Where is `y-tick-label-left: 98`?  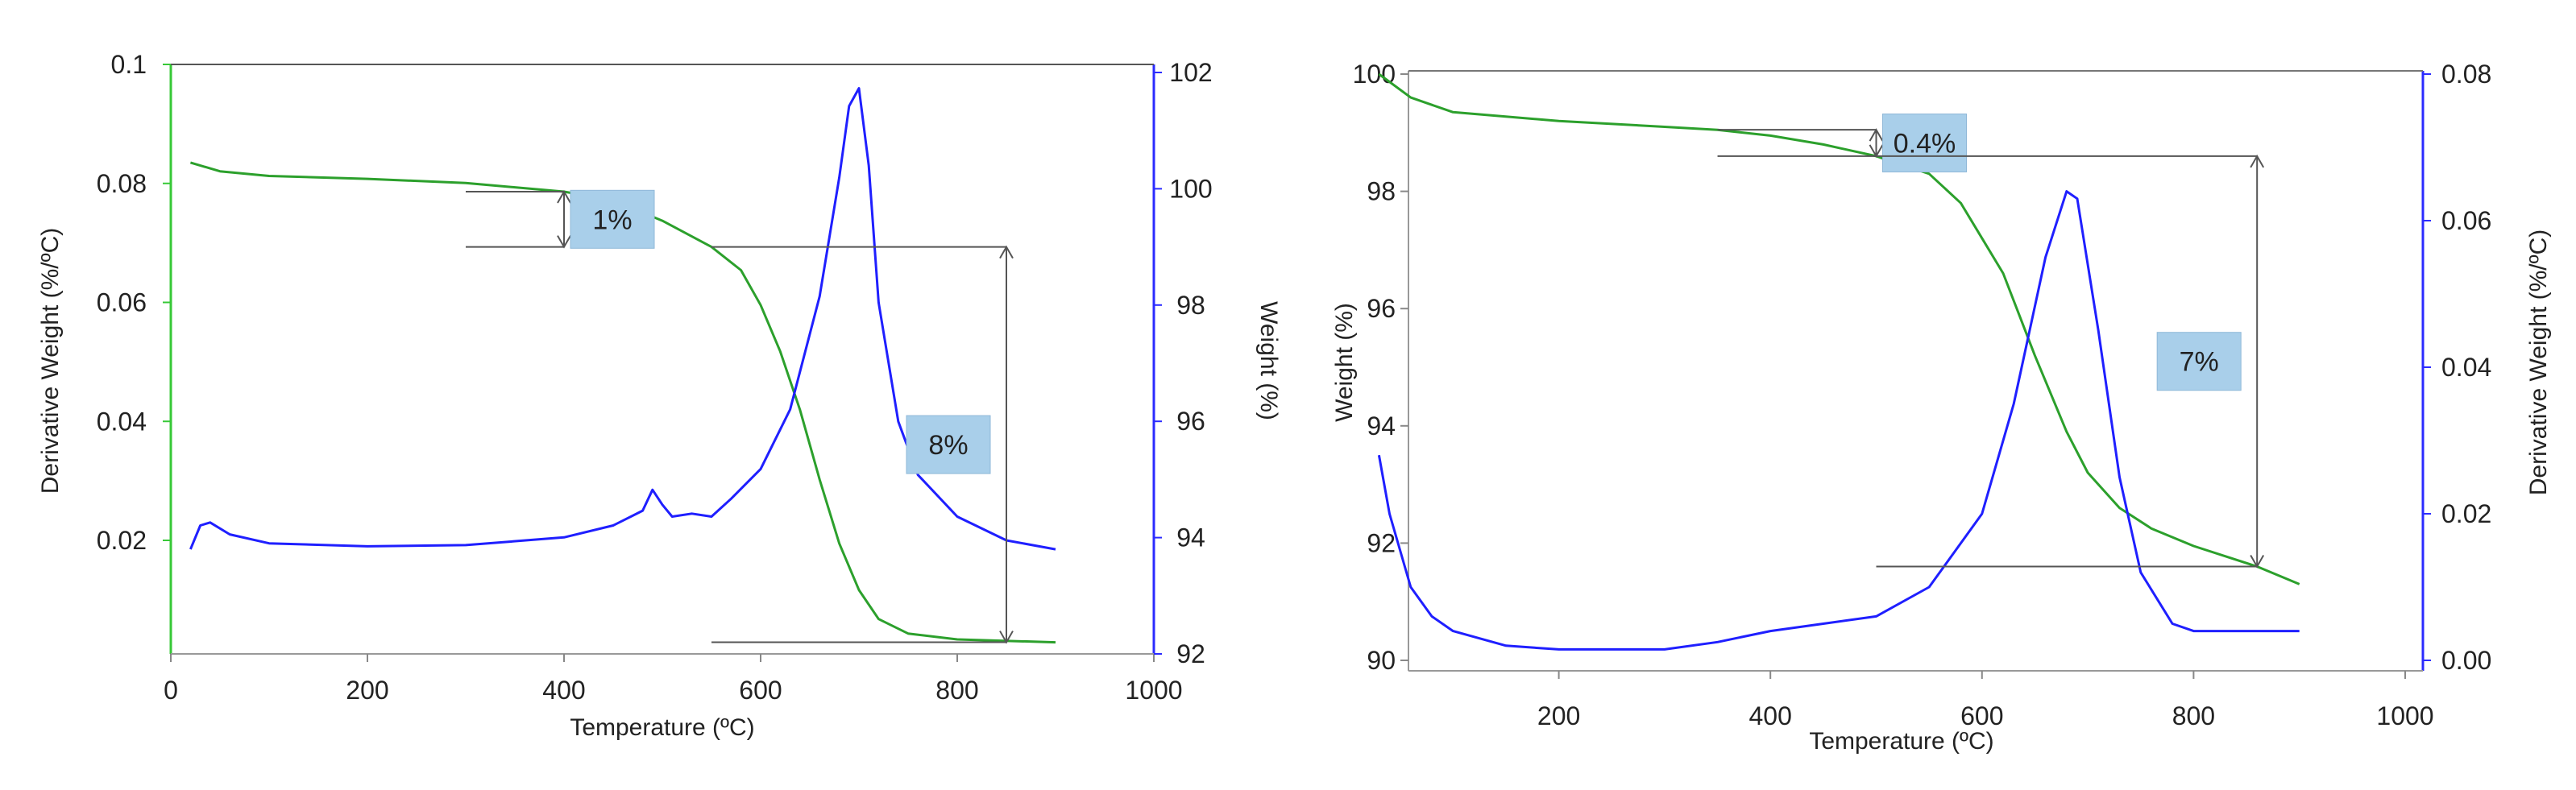 y-tick-label-left: 98 is located at coordinates (1381, 191).